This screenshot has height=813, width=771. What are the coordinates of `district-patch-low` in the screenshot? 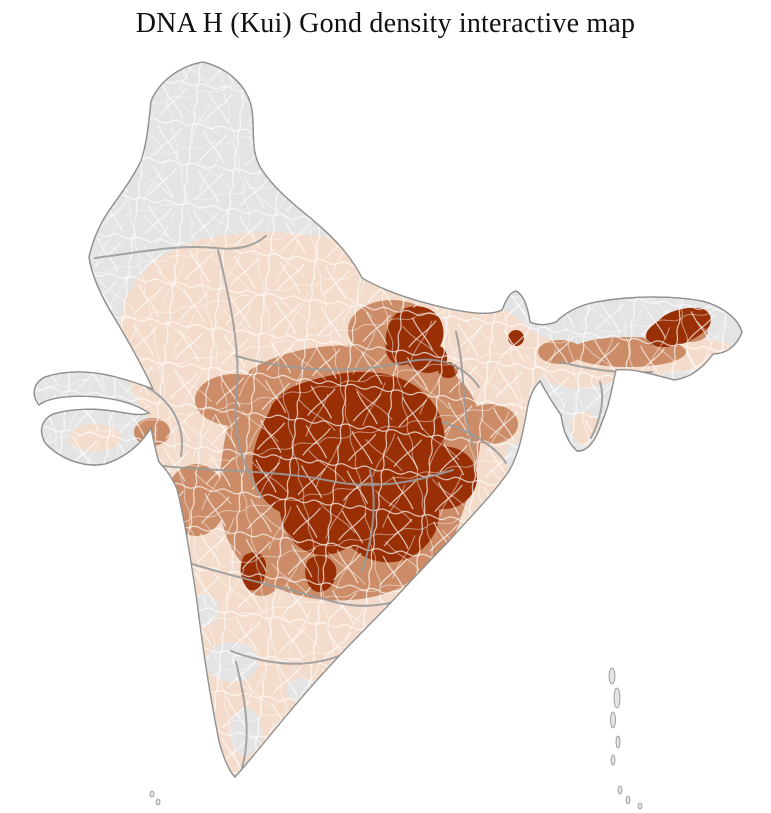 It's located at (630, 392).